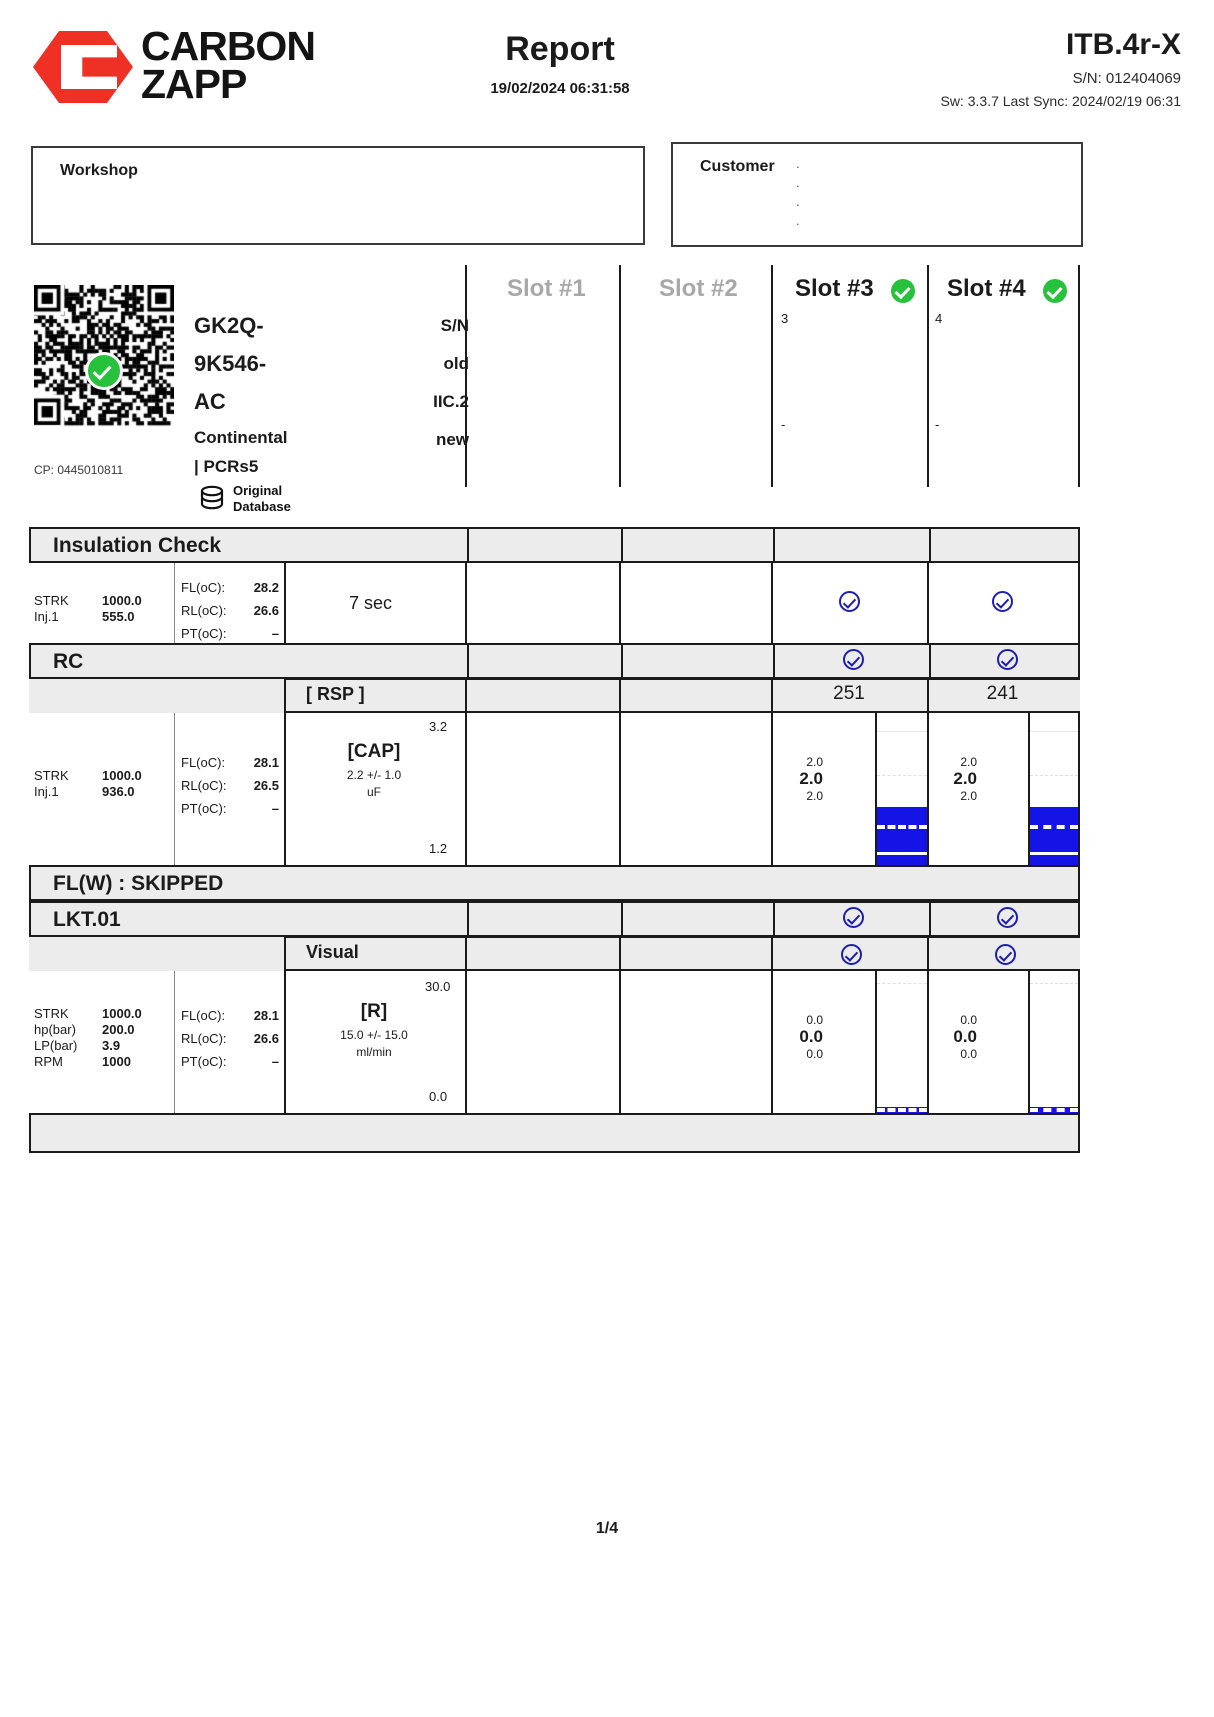  Describe the element at coordinates (266, 1038) in the screenshot. I see `temp-value: 26.6` at that location.